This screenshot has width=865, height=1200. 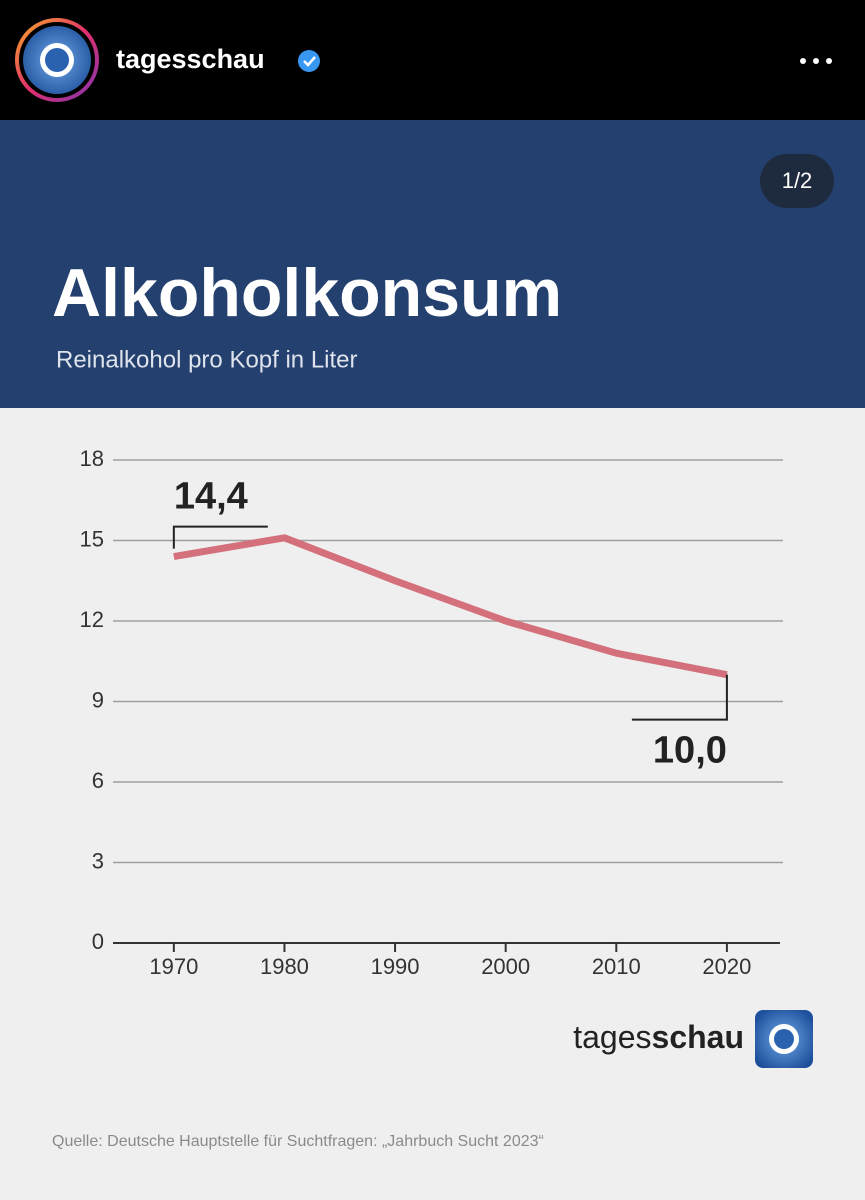 What do you see at coordinates (616, 966) in the screenshot?
I see `x-tick-label: 2010` at bounding box center [616, 966].